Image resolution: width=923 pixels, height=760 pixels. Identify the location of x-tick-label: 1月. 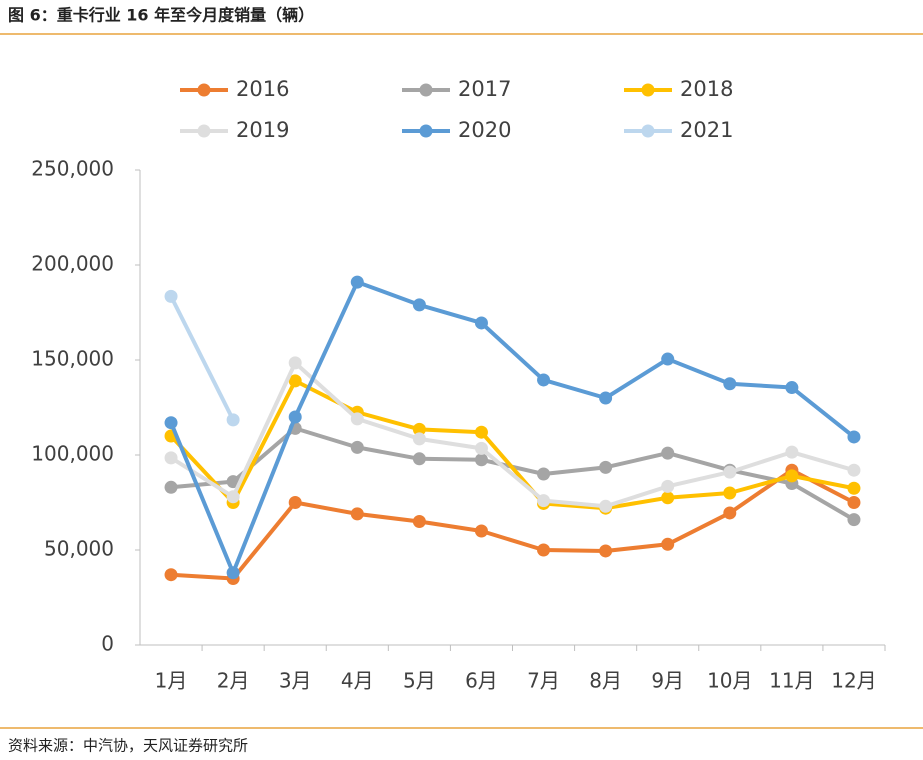
(171, 681).